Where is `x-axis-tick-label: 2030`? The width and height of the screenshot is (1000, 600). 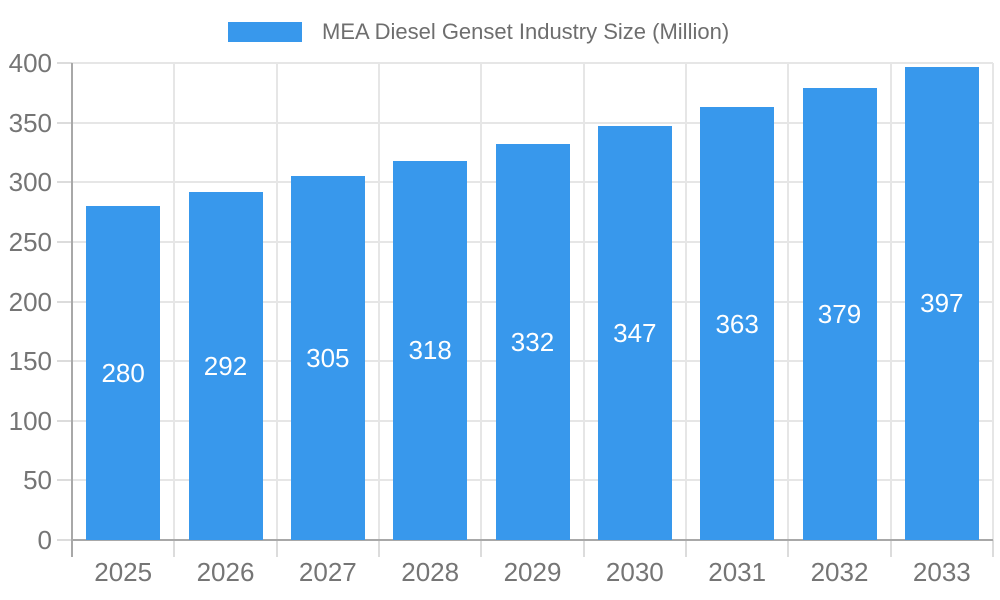
x-axis-tick-label: 2030 is located at coordinates (634, 572).